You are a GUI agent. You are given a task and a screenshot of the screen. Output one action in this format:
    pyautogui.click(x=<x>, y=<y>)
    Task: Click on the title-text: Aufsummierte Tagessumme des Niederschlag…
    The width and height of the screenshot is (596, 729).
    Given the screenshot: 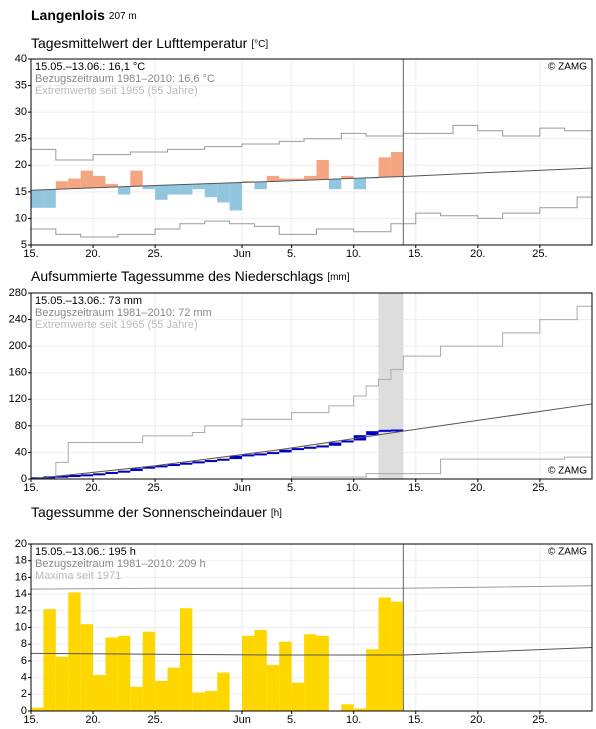 What is the action you would take?
    pyautogui.click(x=177, y=276)
    